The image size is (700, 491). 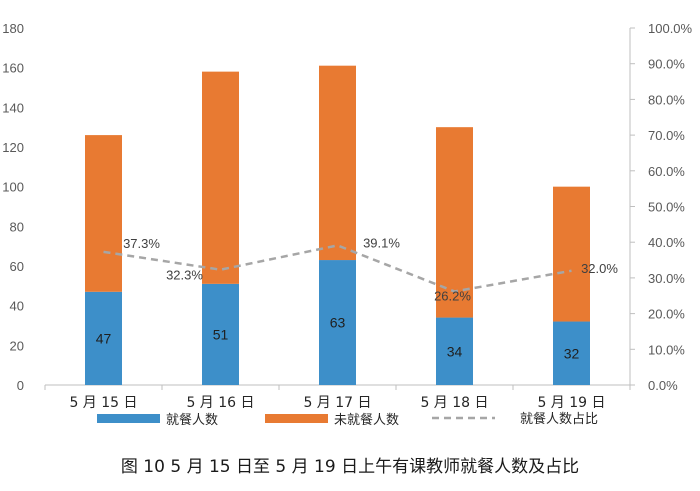 What do you see at coordinates (17, 306) in the screenshot?
I see `y-tick-label: 40` at bounding box center [17, 306].